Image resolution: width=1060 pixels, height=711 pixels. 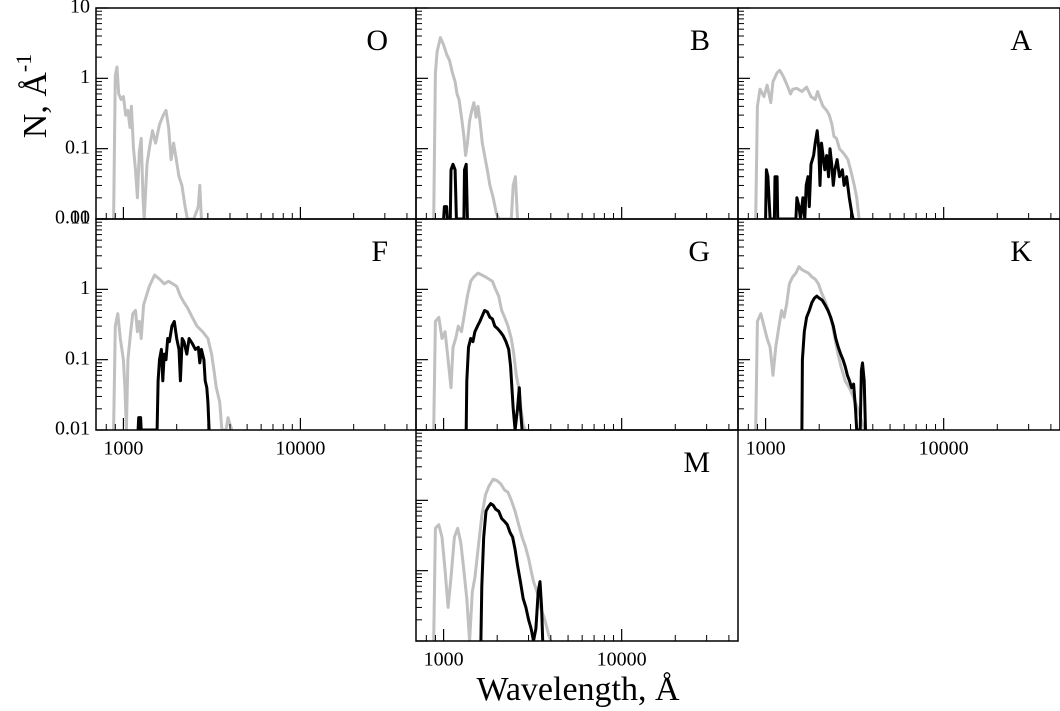 I want to click on panel-k: K 1000 10000, so click(x=898, y=339).